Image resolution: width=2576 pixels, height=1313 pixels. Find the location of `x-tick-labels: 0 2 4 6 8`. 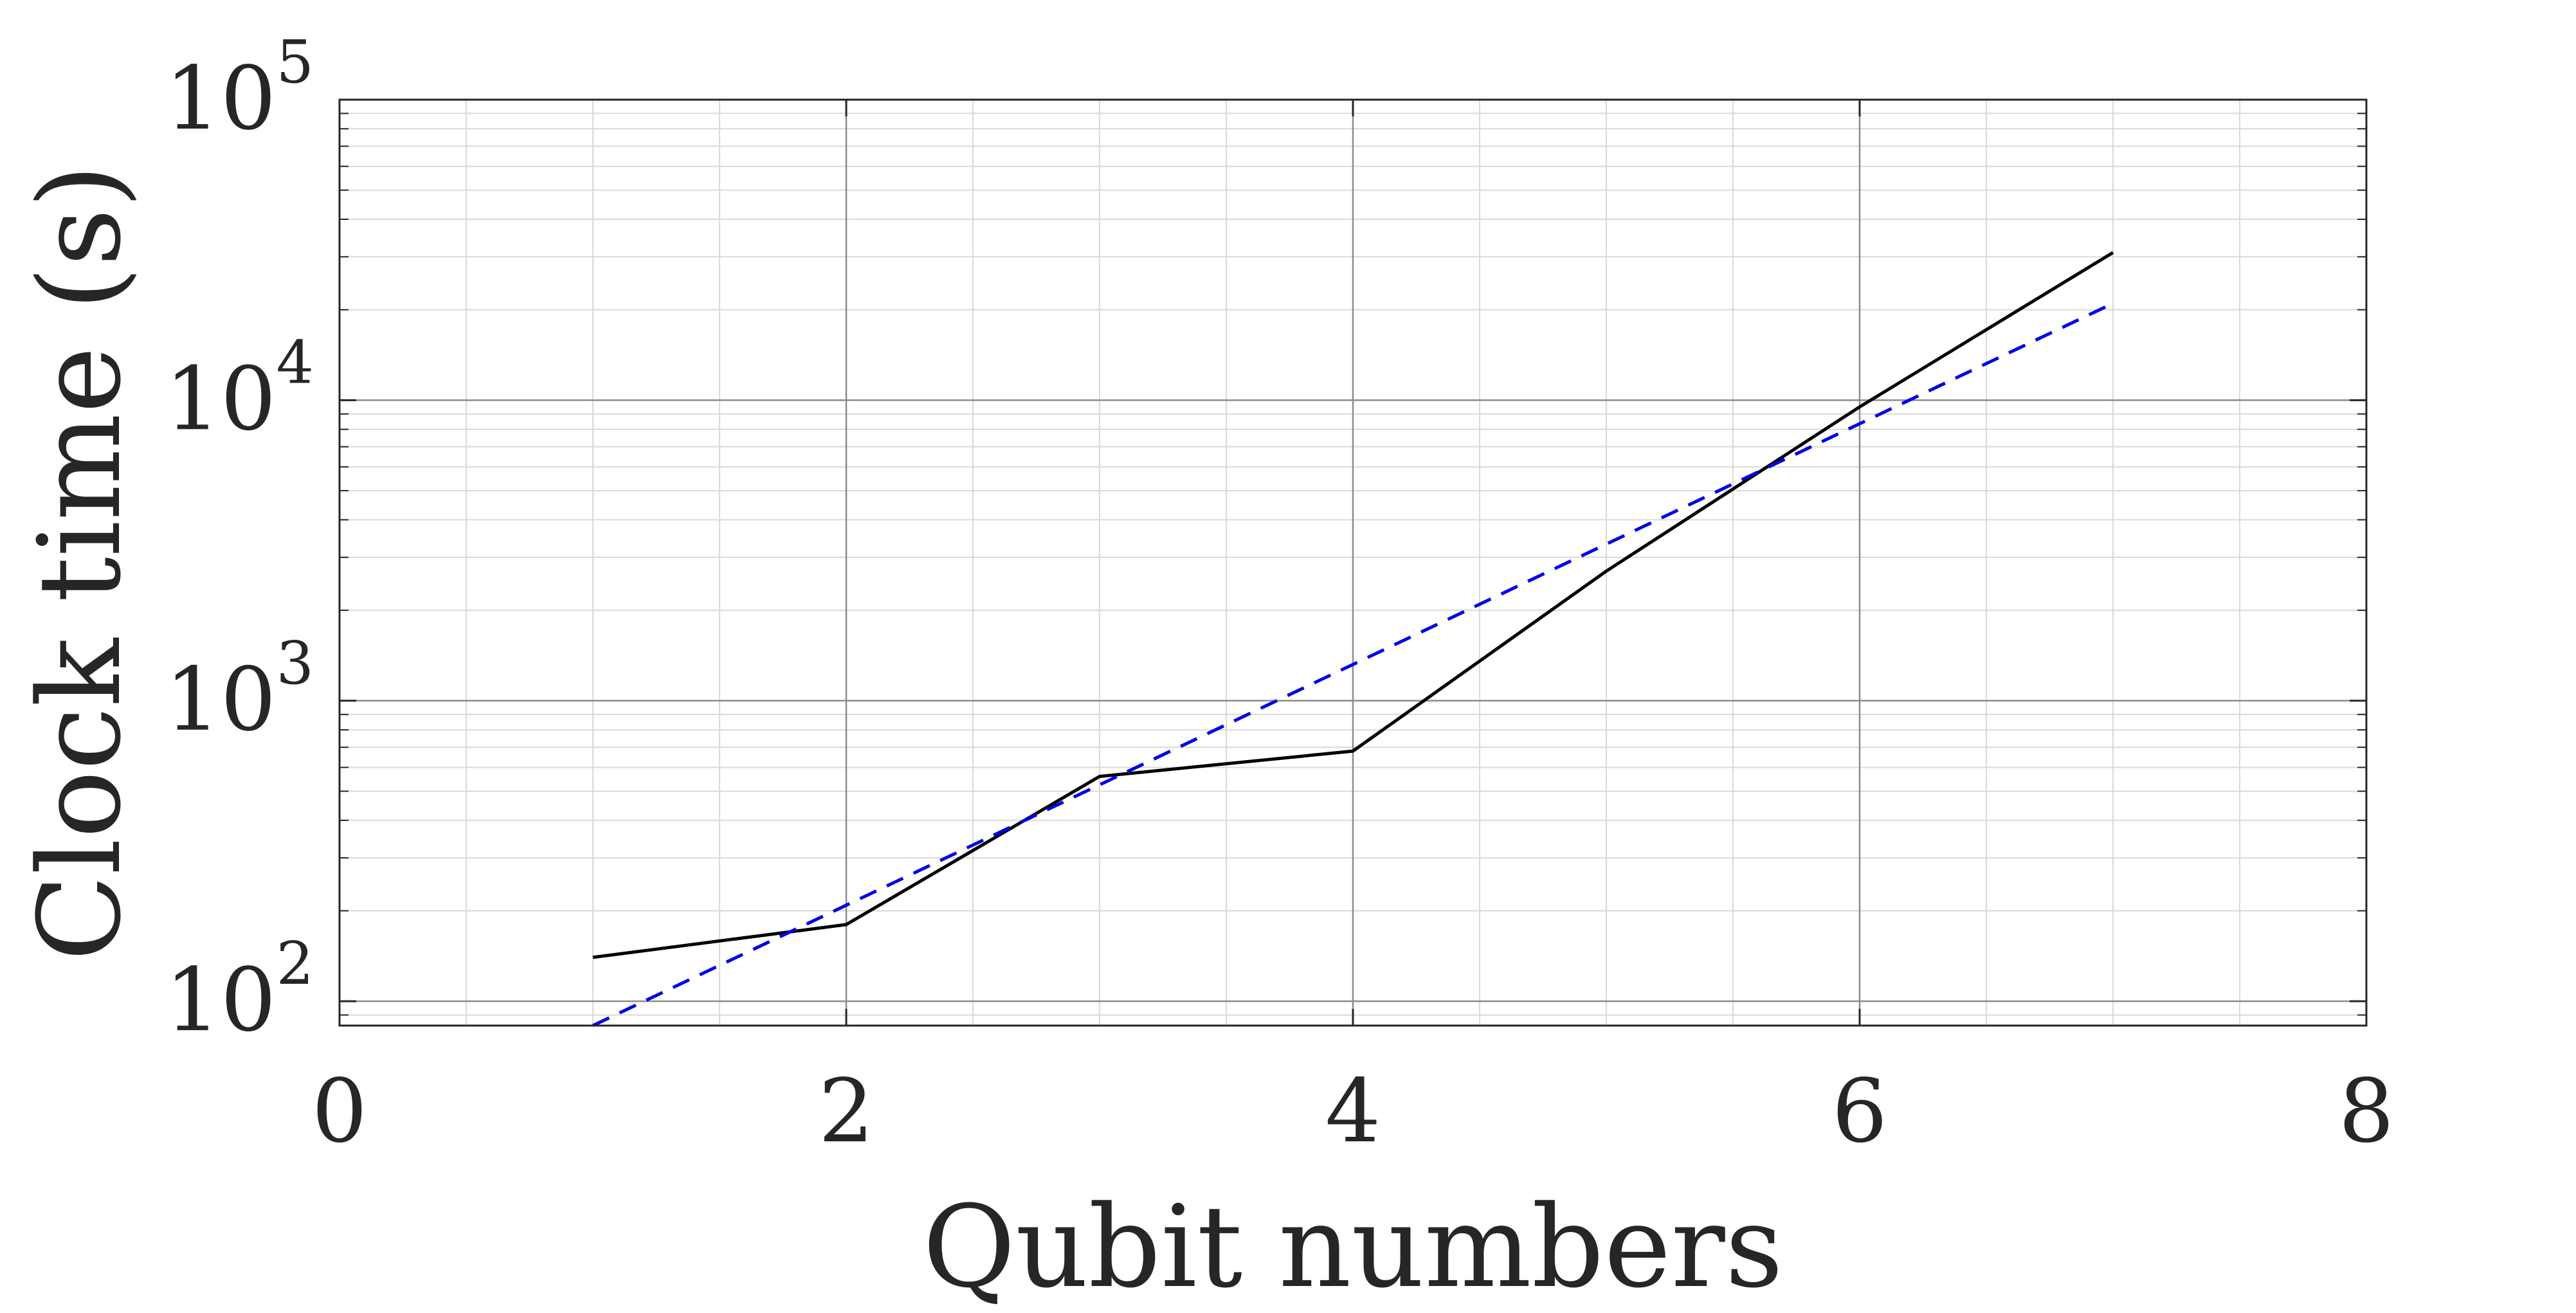

x-tick-labels: 0 2 4 6 8 is located at coordinates (1353, 1112).